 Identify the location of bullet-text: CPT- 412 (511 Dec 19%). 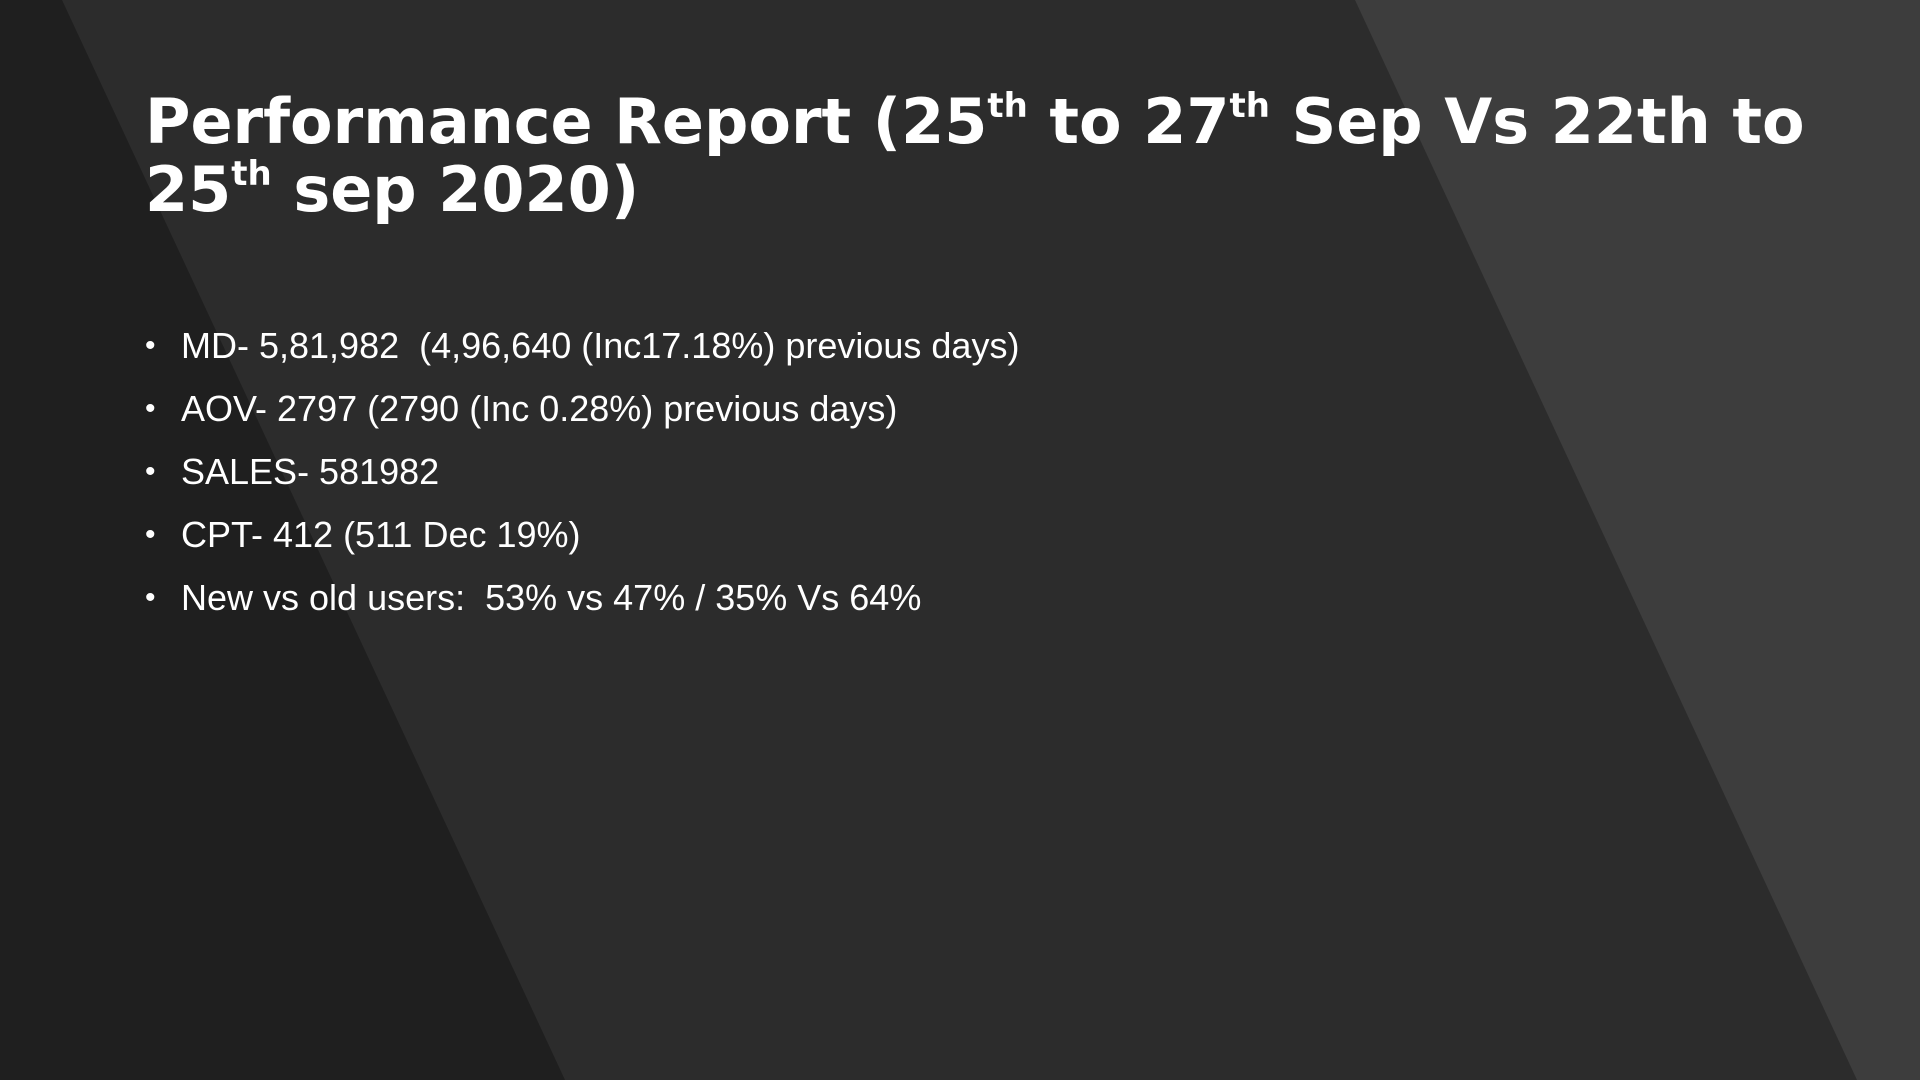
(381, 534).